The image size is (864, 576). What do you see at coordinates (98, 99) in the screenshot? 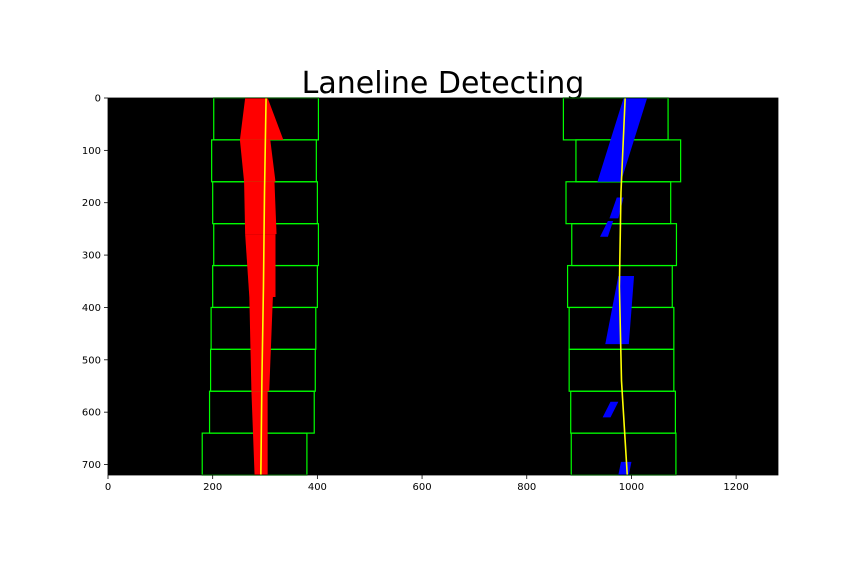
I see `y-tick-label: 0` at bounding box center [98, 99].